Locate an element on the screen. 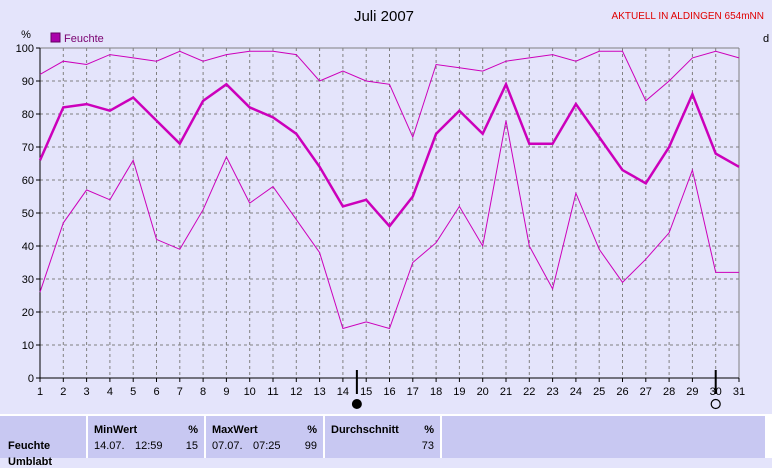 Image resolution: width=772 pixels, height=468 pixels. max-header: MaxWert is located at coordinates (235, 430).